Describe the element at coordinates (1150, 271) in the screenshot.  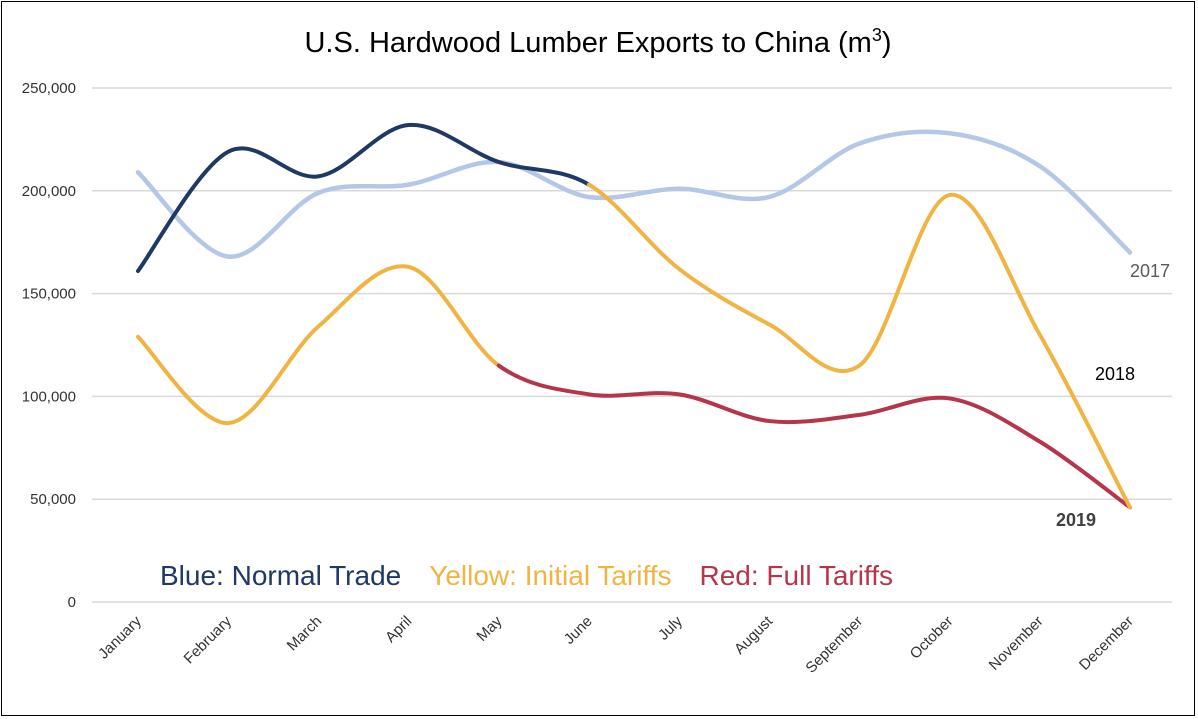
I see `series-label-2017: 2017` at that location.